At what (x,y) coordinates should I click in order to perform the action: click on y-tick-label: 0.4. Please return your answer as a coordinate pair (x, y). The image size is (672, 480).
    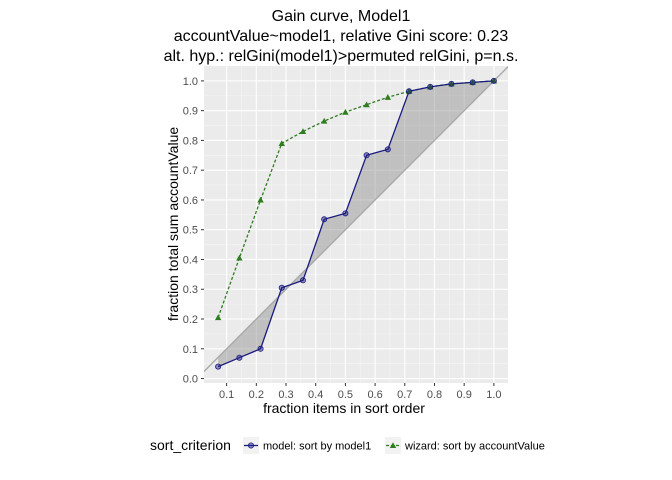
    Looking at the image, I should click on (190, 260).